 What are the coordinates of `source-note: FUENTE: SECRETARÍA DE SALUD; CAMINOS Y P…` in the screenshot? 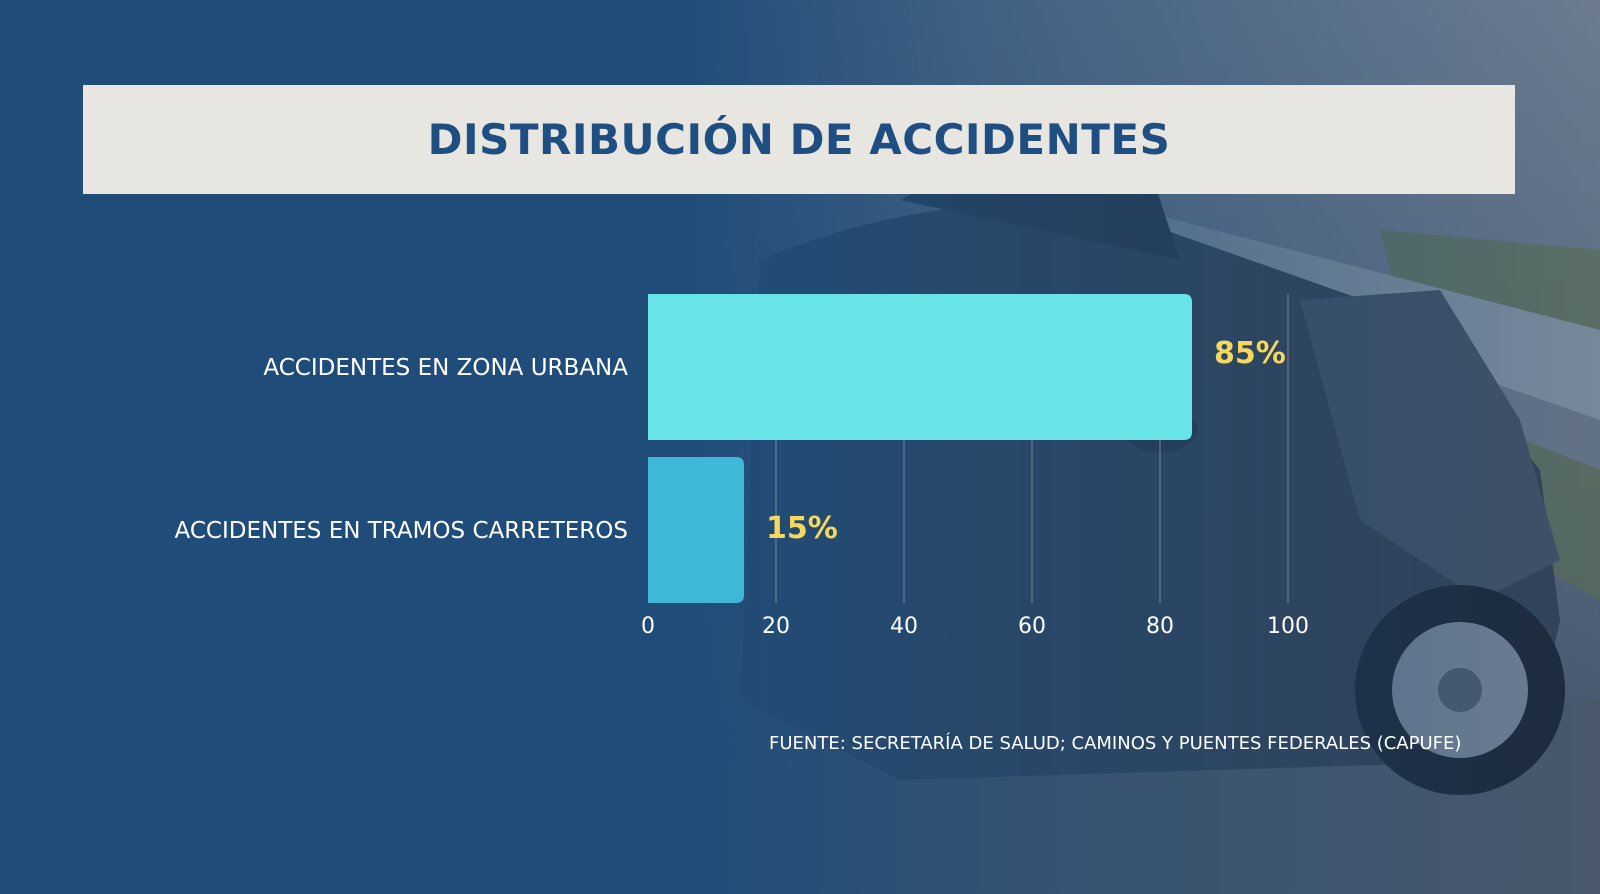 It's located at (1115, 743).